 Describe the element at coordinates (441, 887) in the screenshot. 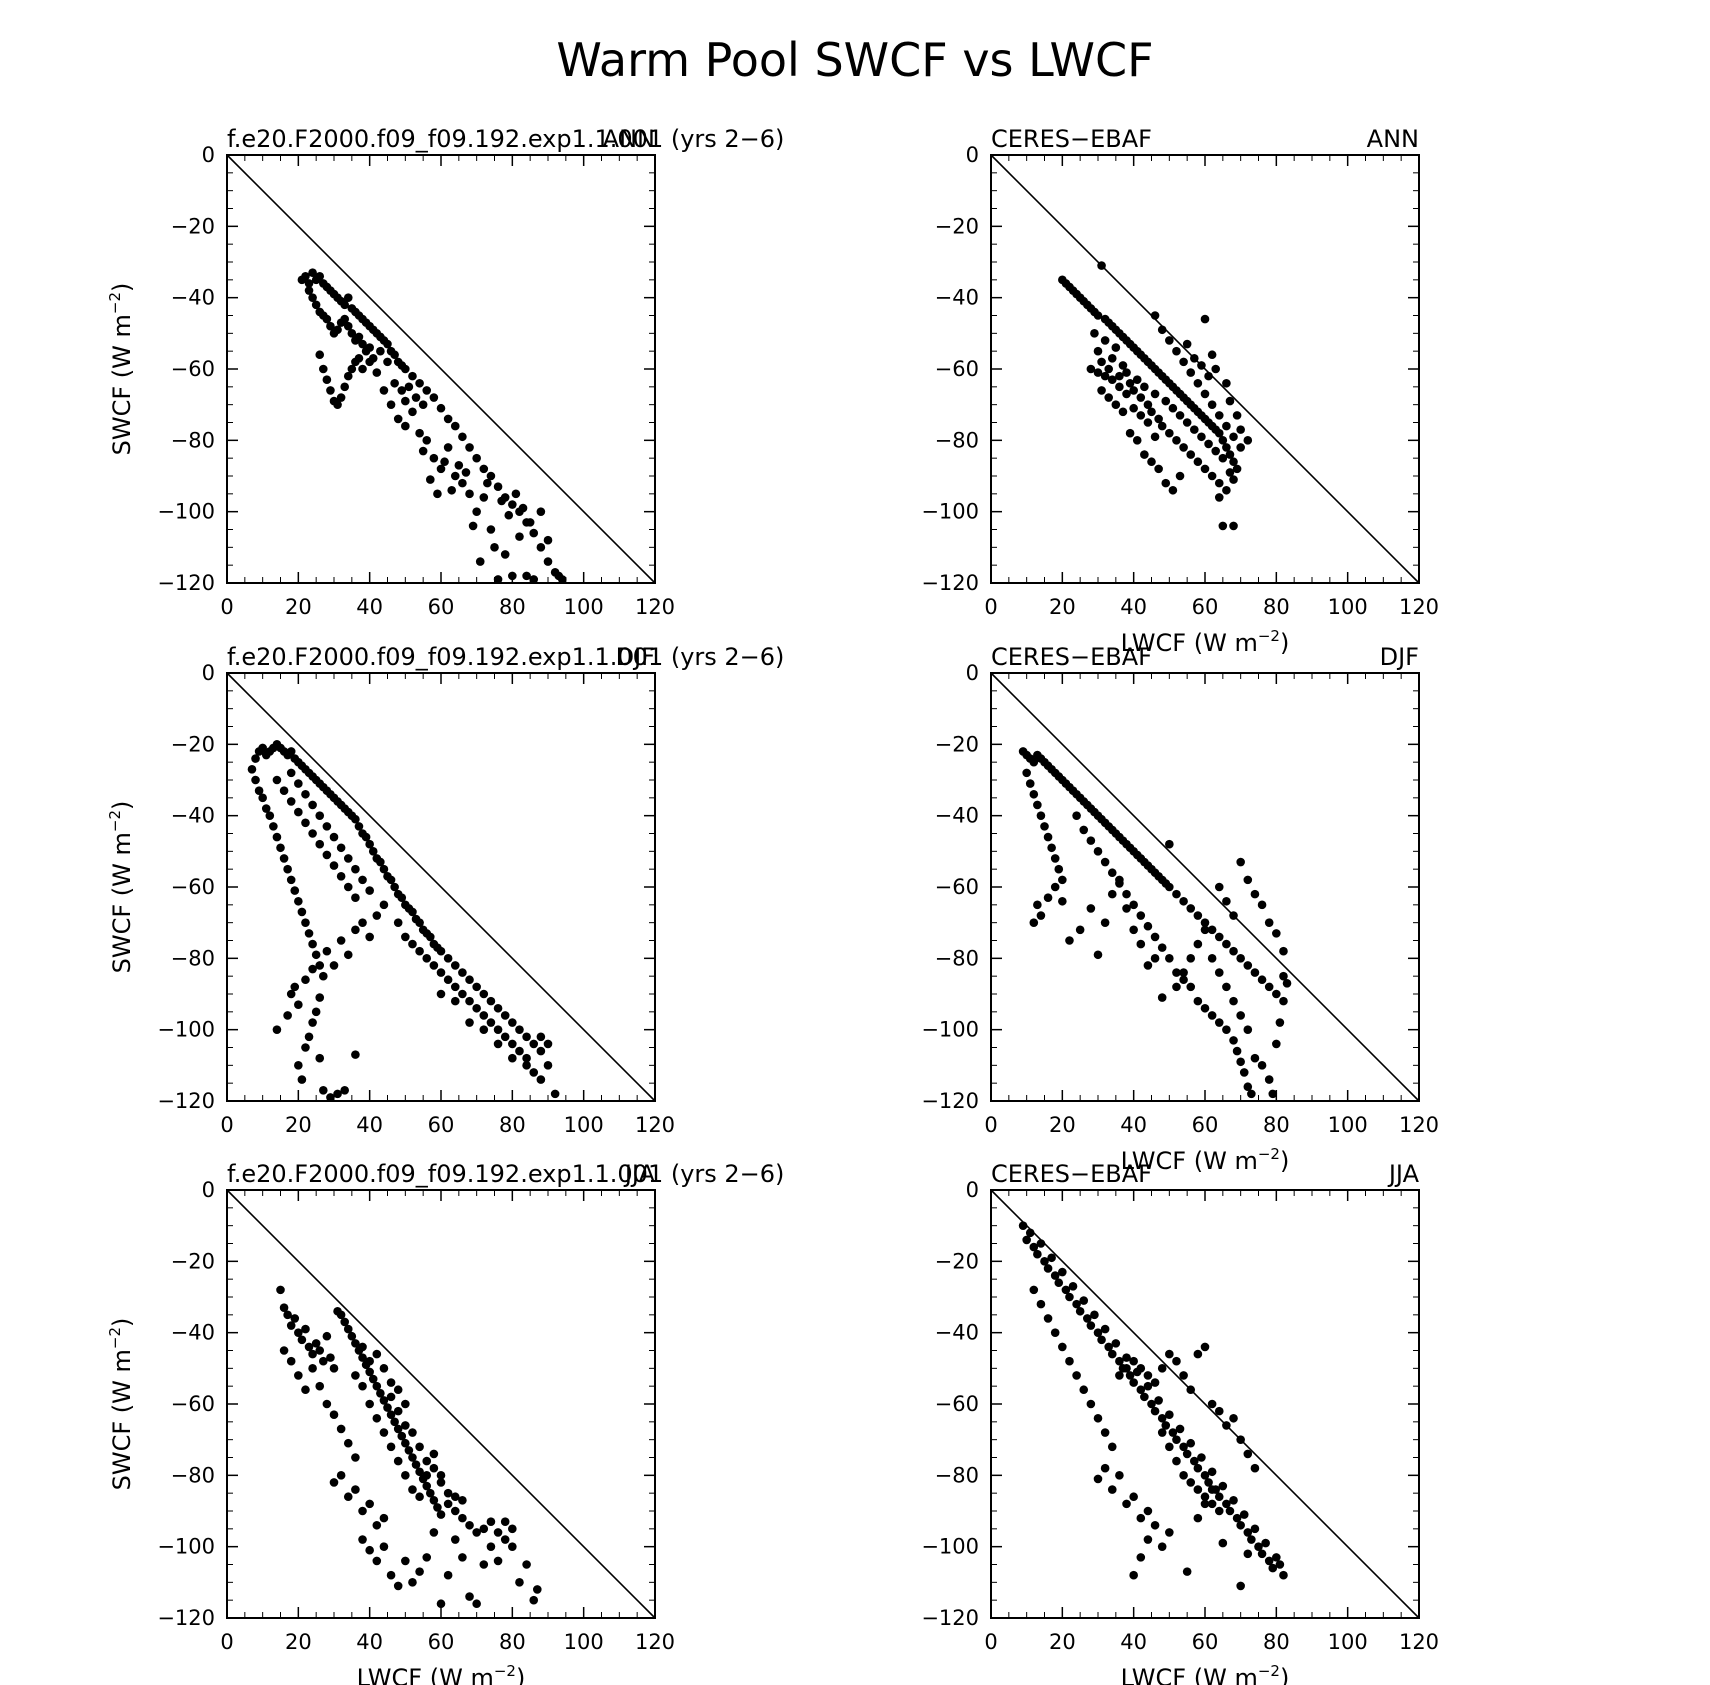

I see `reference-line` at that location.